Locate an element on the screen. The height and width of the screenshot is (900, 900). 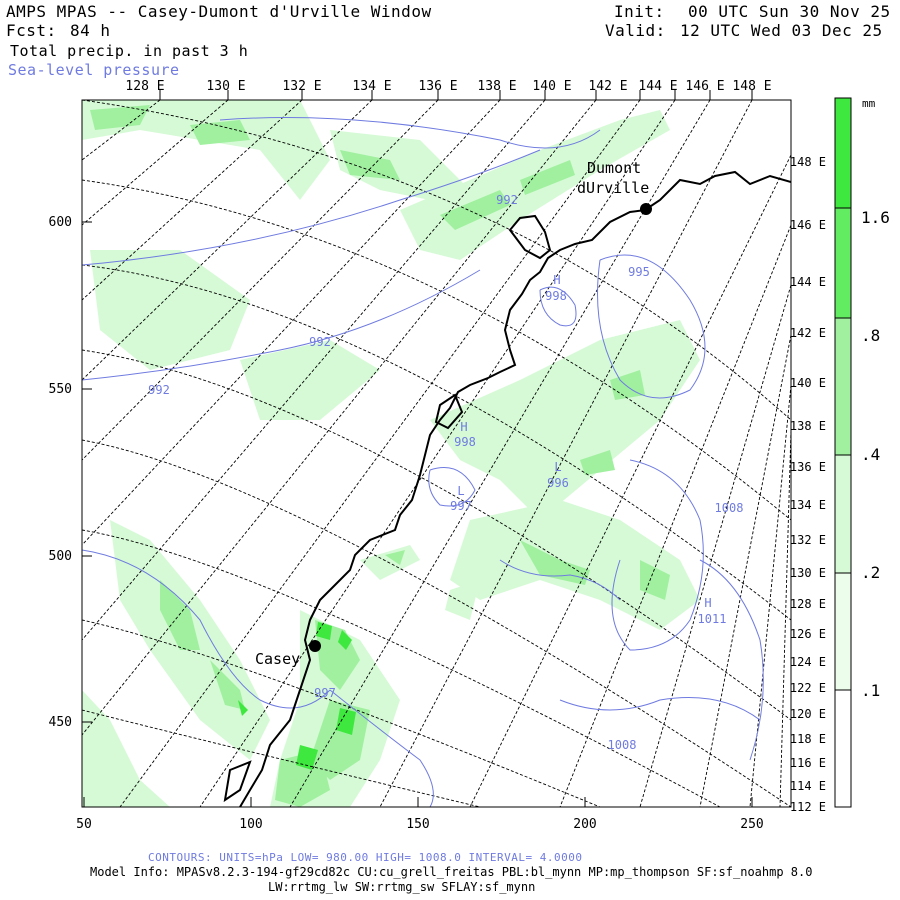
forecast-hour: 84 h is located at coordinates (90, 30).